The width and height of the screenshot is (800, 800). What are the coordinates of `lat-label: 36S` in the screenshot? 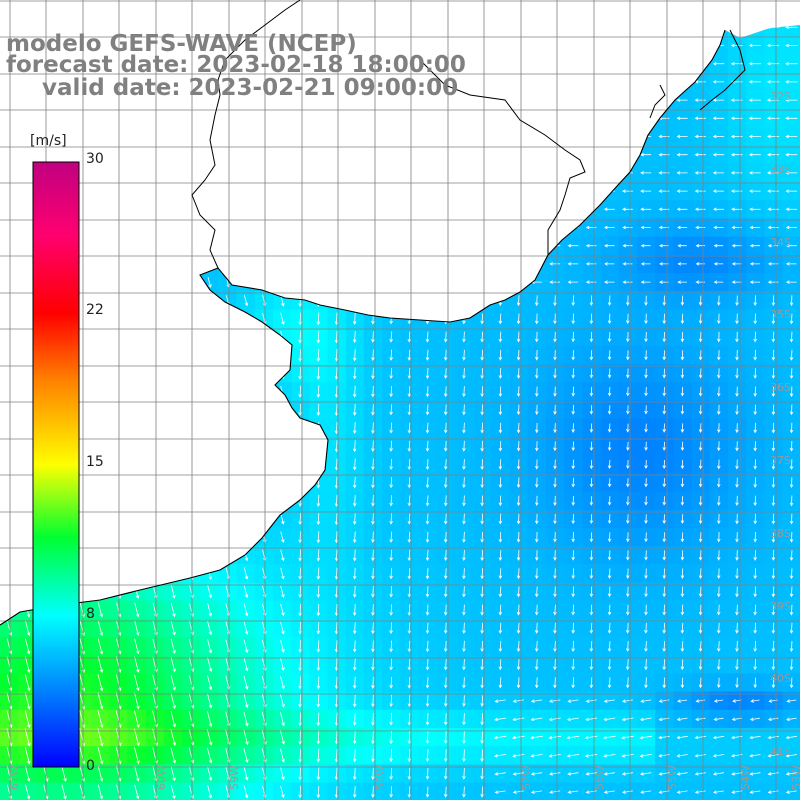 It's located at (780, 387).